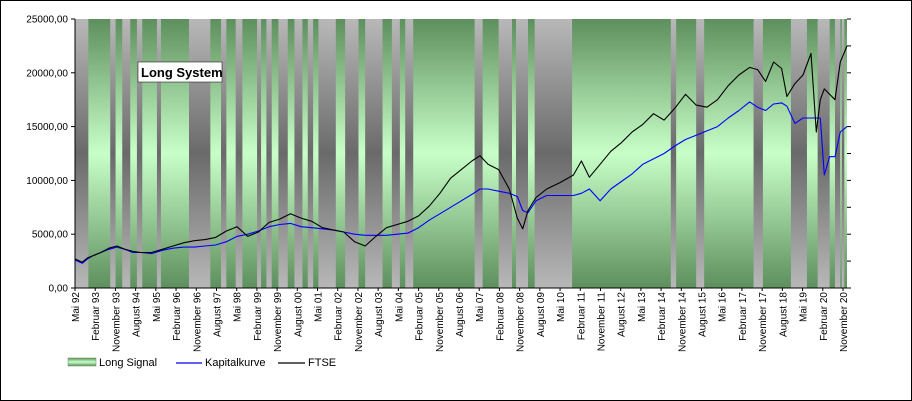  I want to click on y-tick-label: 0,00, so click(59, 289).